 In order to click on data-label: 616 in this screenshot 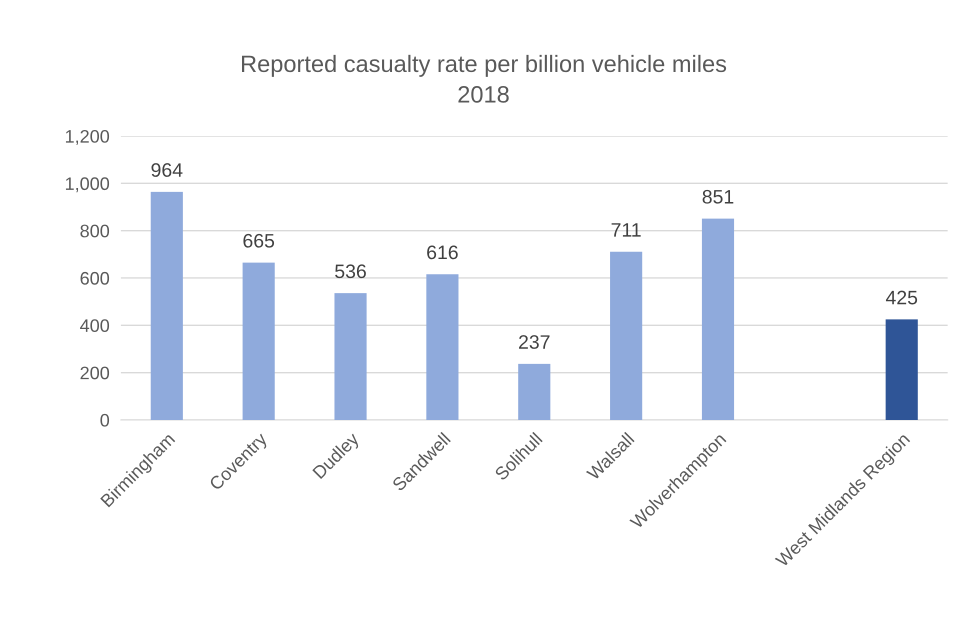, I will do `click(442, 252)`.